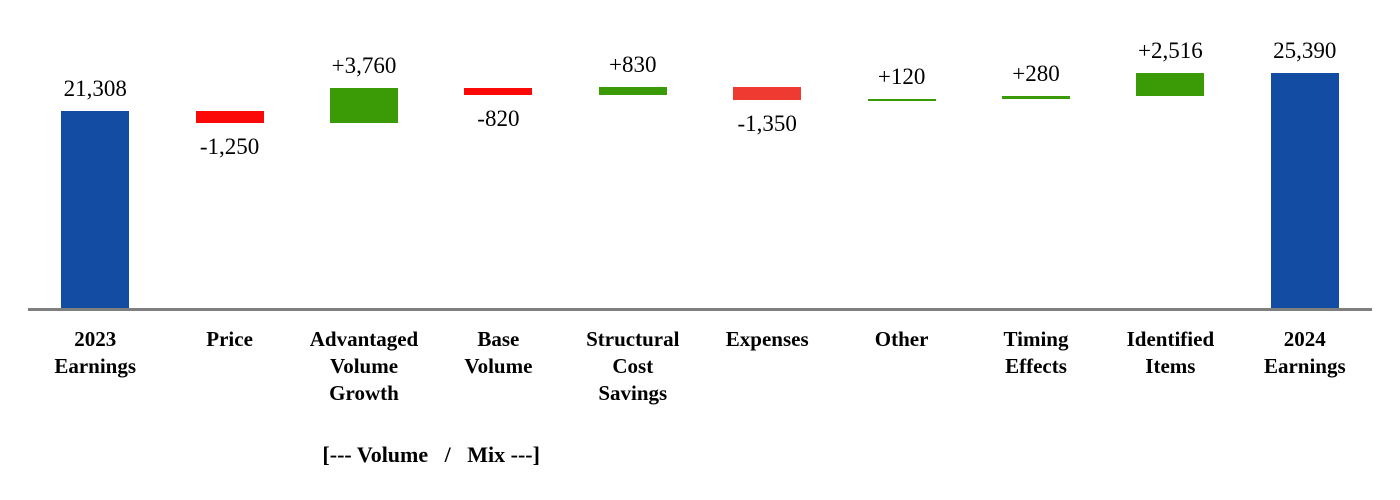 Image resolution: width=1400 pixels, height=500 pixels. I want to click on value-label-identified-items: +2,516, so click(1170, 50).